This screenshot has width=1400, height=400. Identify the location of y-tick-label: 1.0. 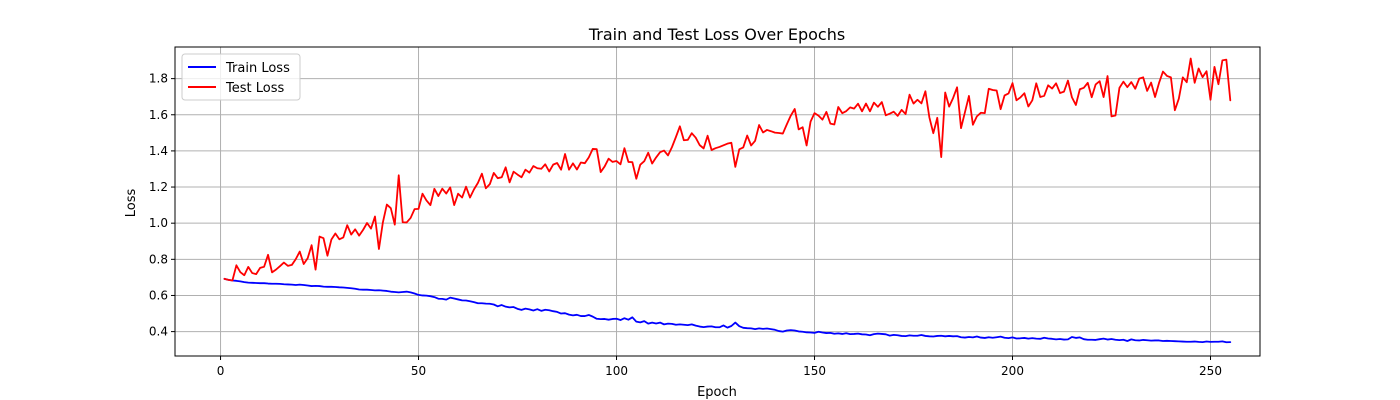
(158, 223).